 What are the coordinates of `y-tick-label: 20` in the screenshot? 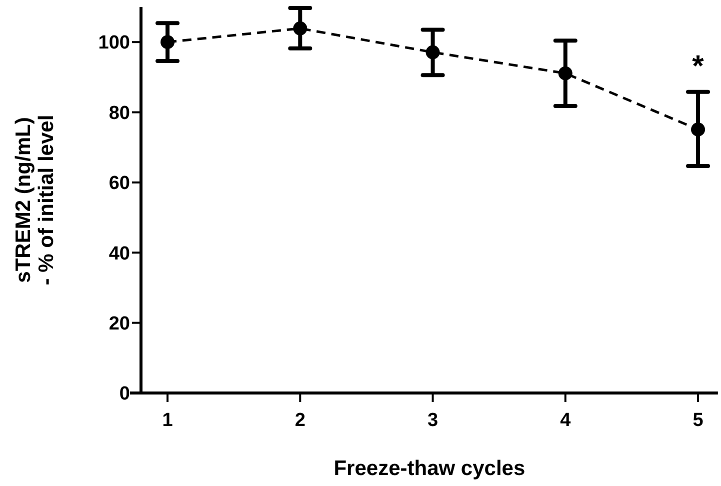 It's located at (119, 323).